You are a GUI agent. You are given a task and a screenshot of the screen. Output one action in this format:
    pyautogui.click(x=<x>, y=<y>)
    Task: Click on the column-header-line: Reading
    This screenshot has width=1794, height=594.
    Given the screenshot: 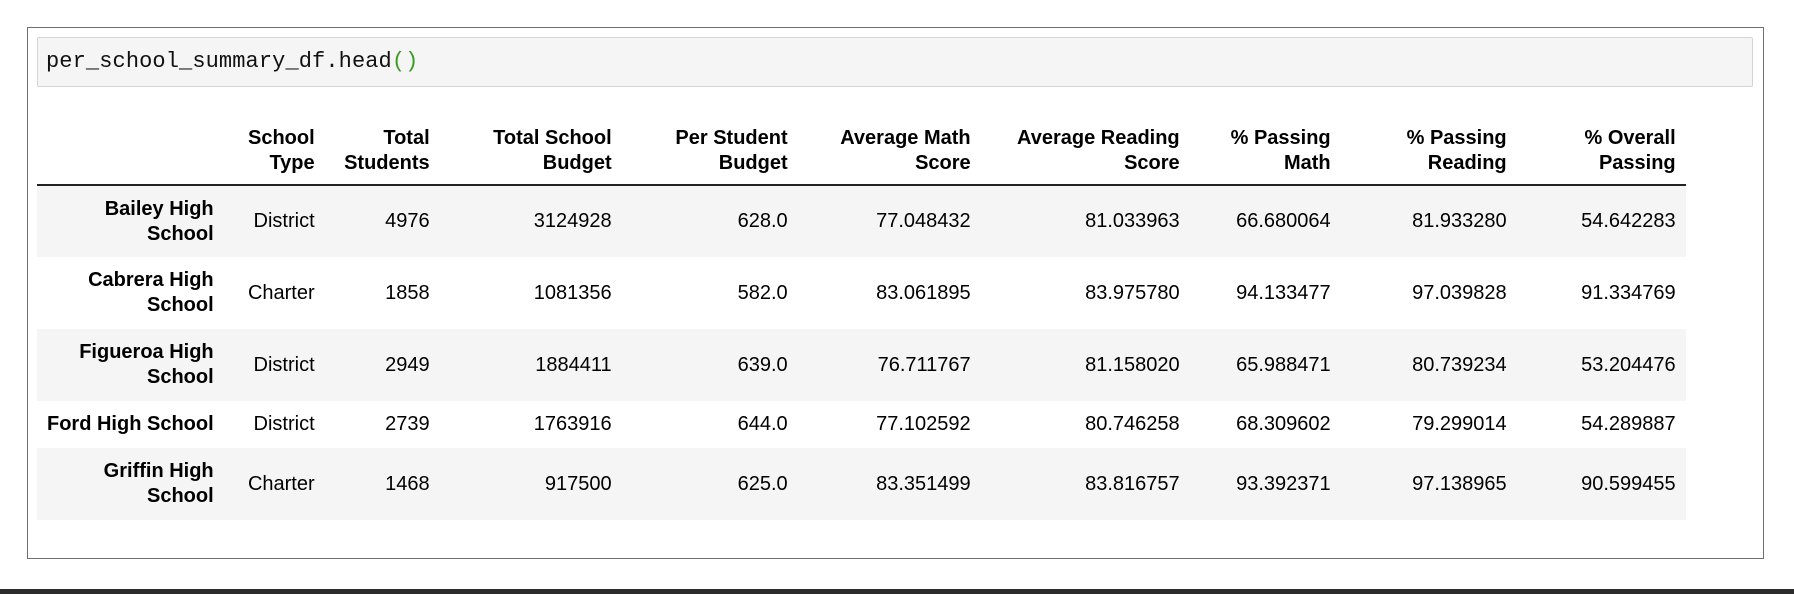 What is the action you would take?
    pyautogui.click(x=1467, y=163)
    